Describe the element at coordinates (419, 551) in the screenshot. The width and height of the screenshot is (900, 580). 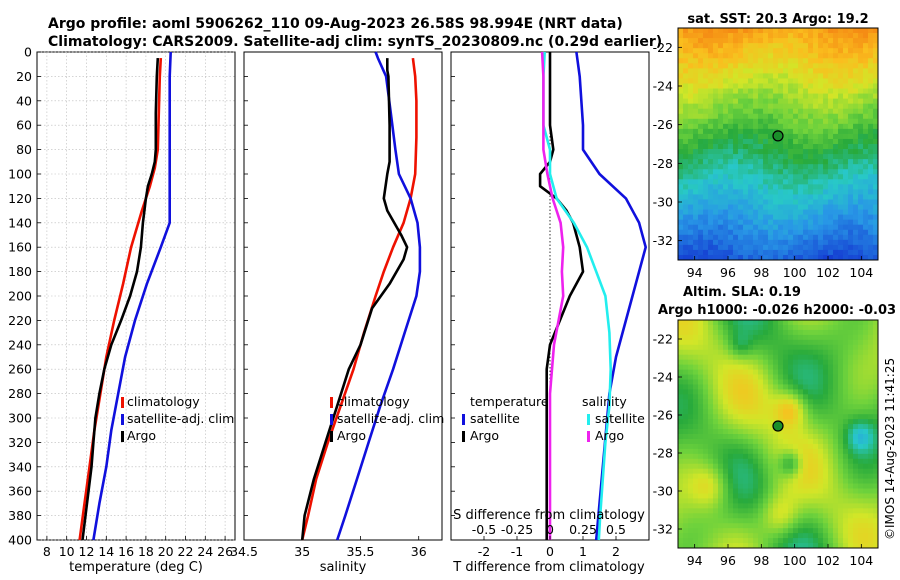
I see `x-tick-label: 36` at that location.